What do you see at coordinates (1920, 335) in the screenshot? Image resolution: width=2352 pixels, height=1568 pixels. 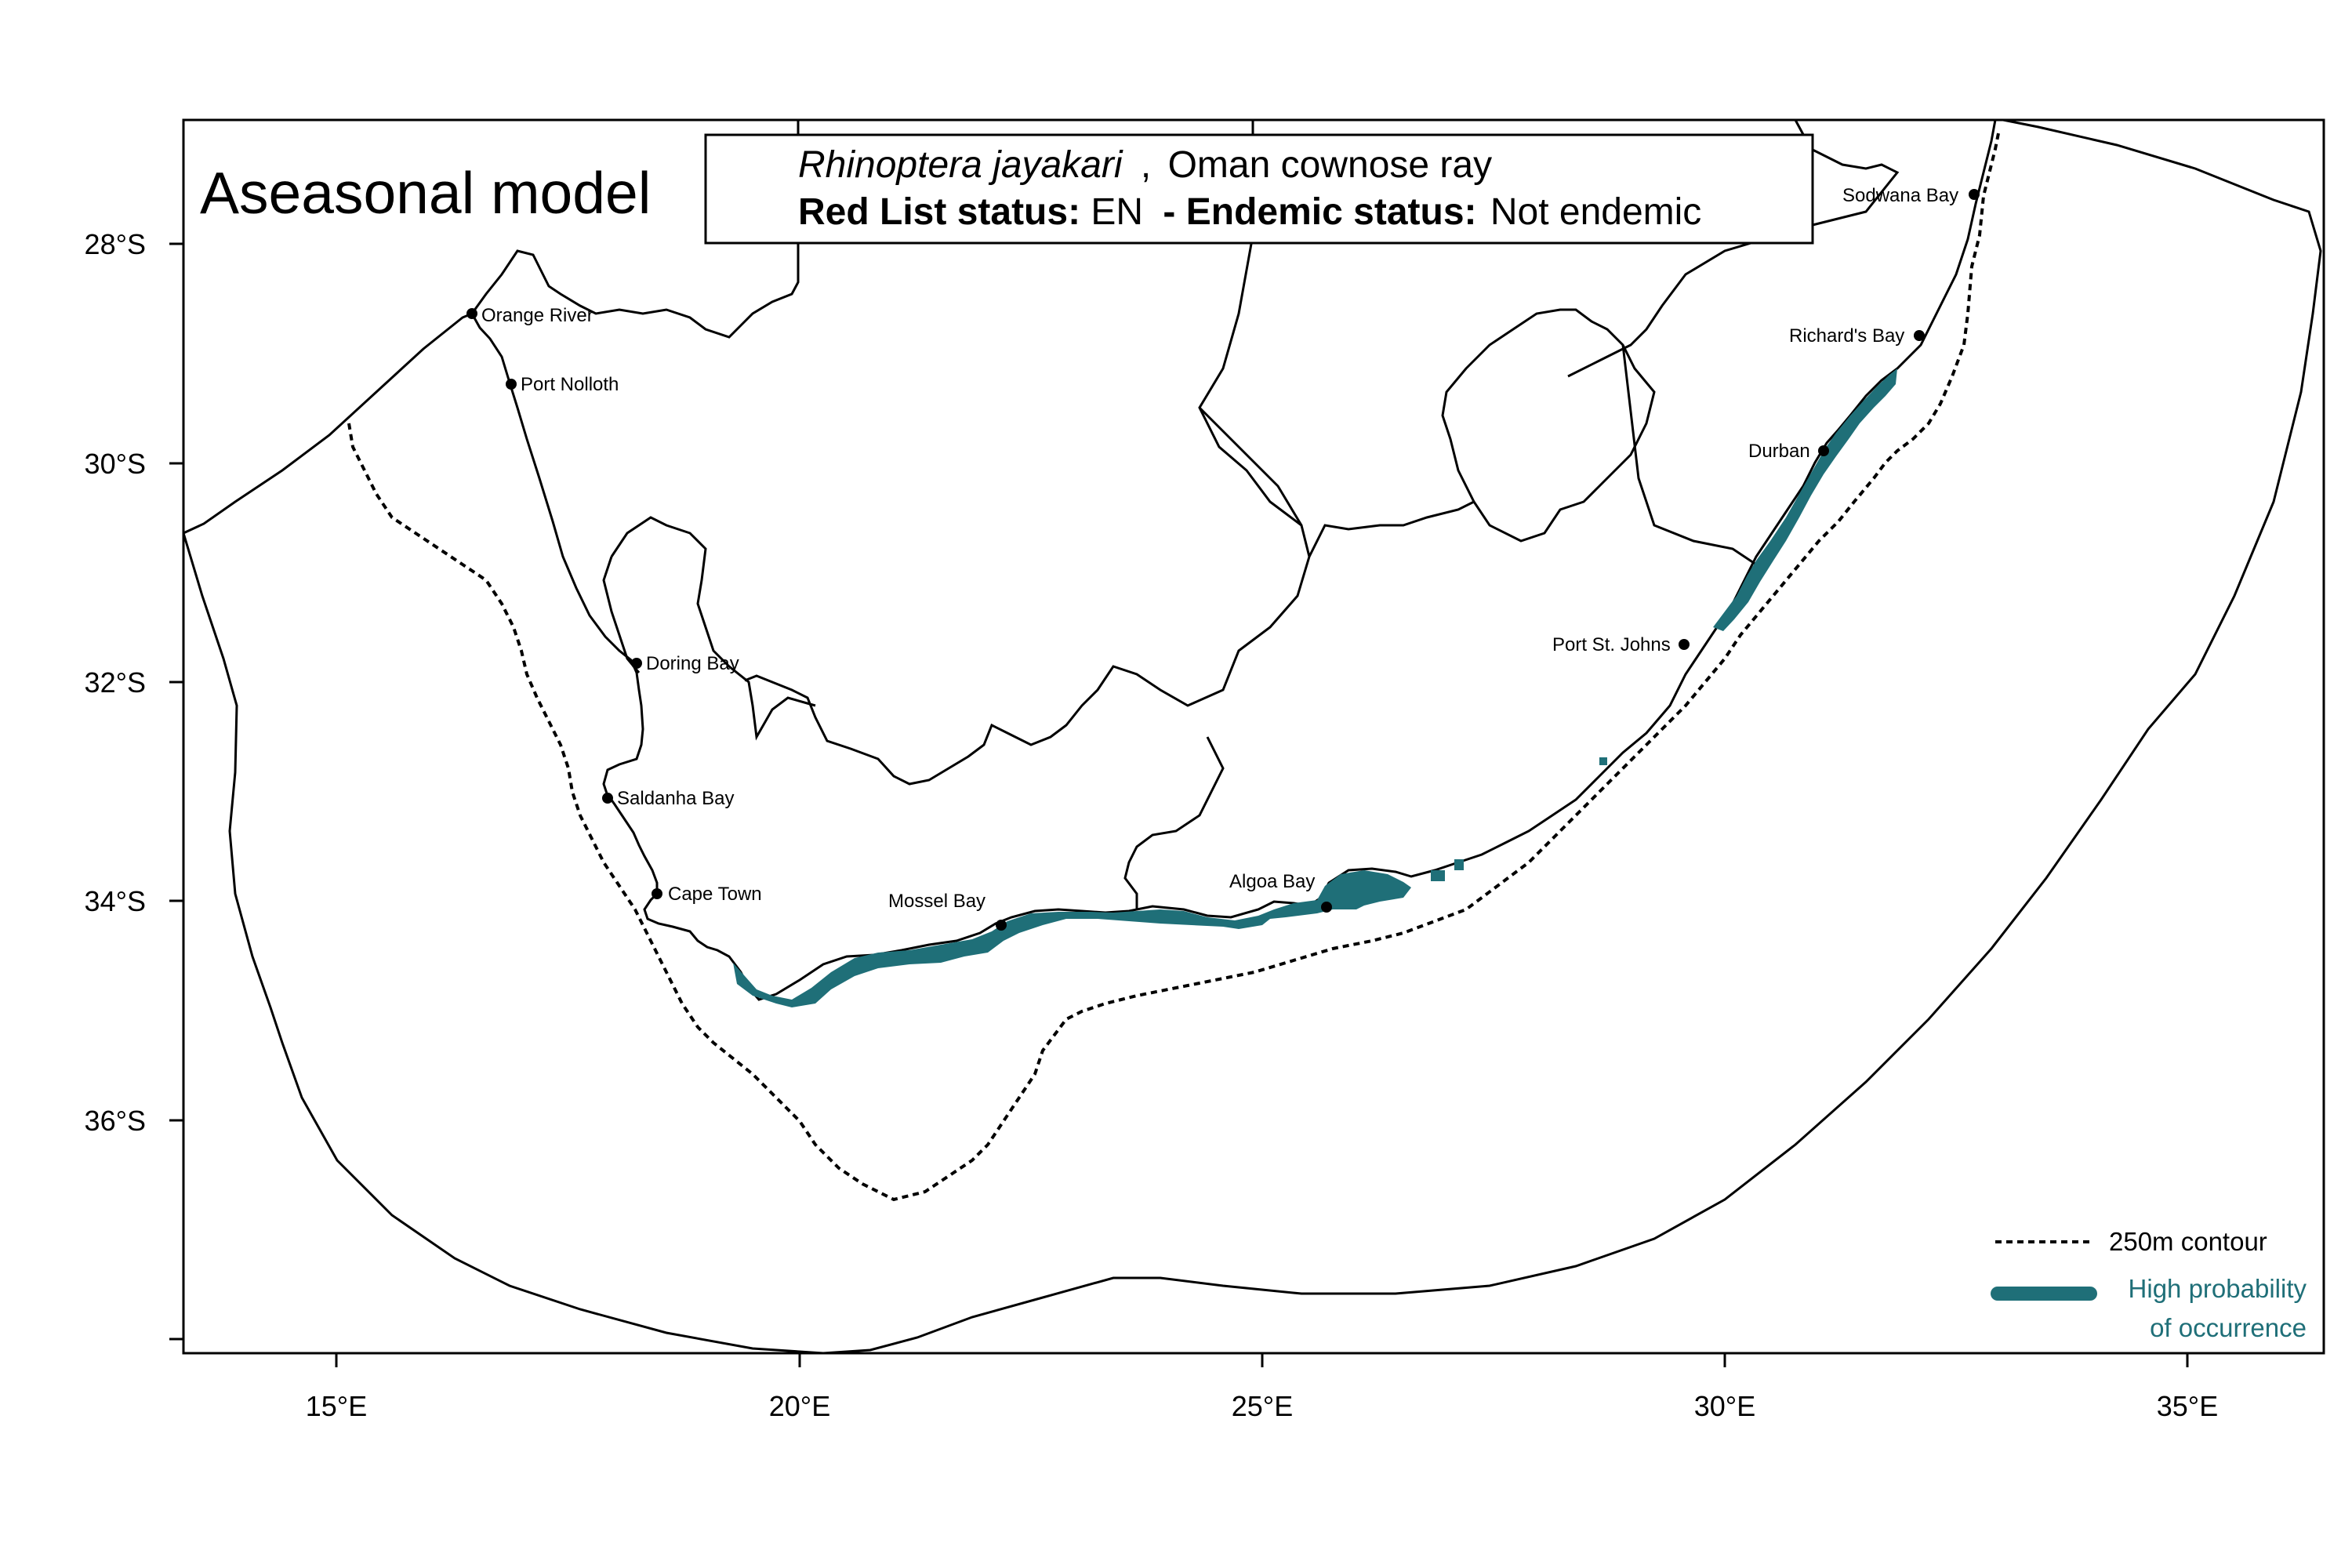 I see `place-dot-richards-bay` at bounding box center [1920, 335].